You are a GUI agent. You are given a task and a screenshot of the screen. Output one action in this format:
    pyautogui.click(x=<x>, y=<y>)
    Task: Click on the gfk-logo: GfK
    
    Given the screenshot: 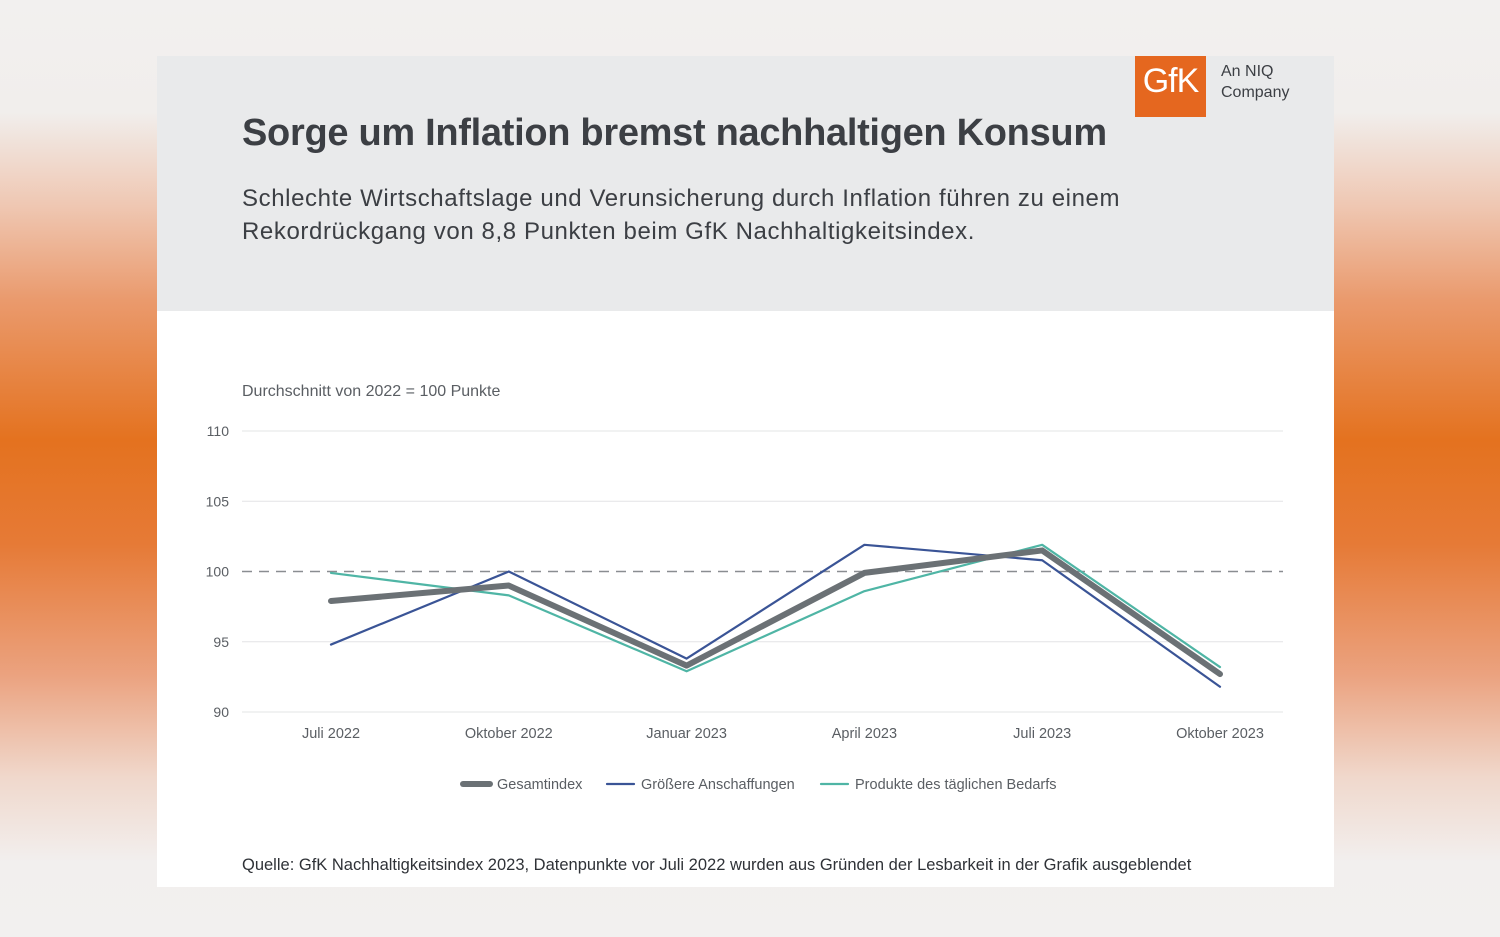 What is the action you would take?
    pyautogui.click(x=1170, y=86)
    